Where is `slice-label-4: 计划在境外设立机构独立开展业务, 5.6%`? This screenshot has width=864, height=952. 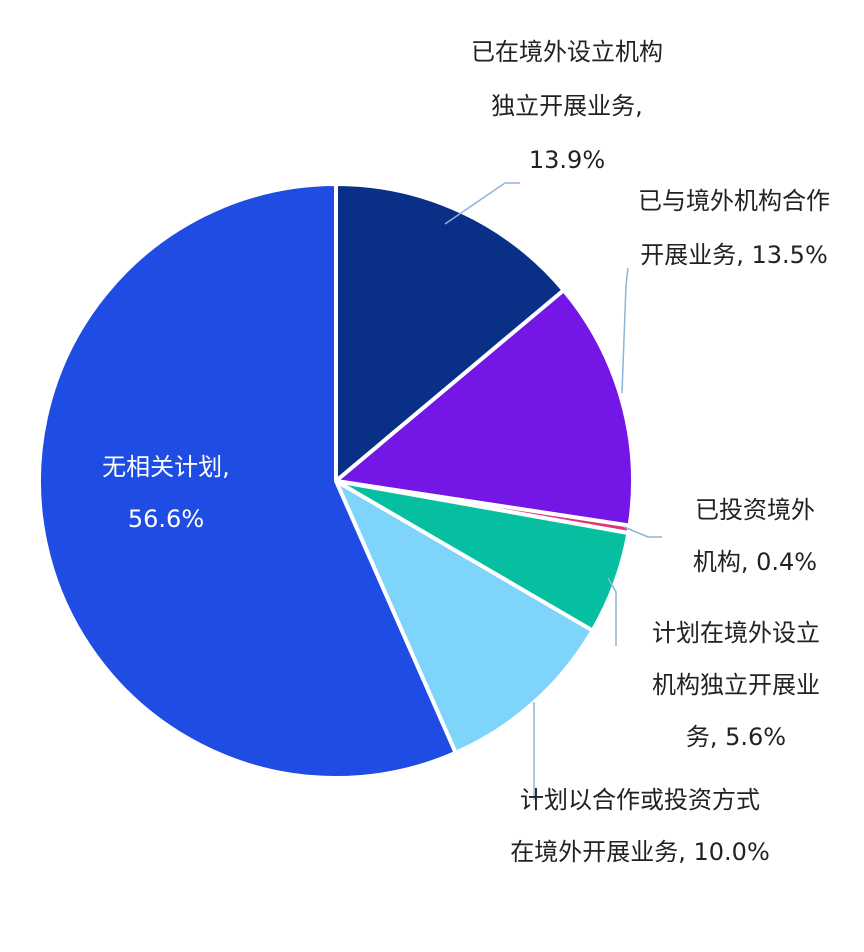
slice-label-4: 计划在境外设立机构独立开展业务, 5.6% is located at coordinates (736, 685).